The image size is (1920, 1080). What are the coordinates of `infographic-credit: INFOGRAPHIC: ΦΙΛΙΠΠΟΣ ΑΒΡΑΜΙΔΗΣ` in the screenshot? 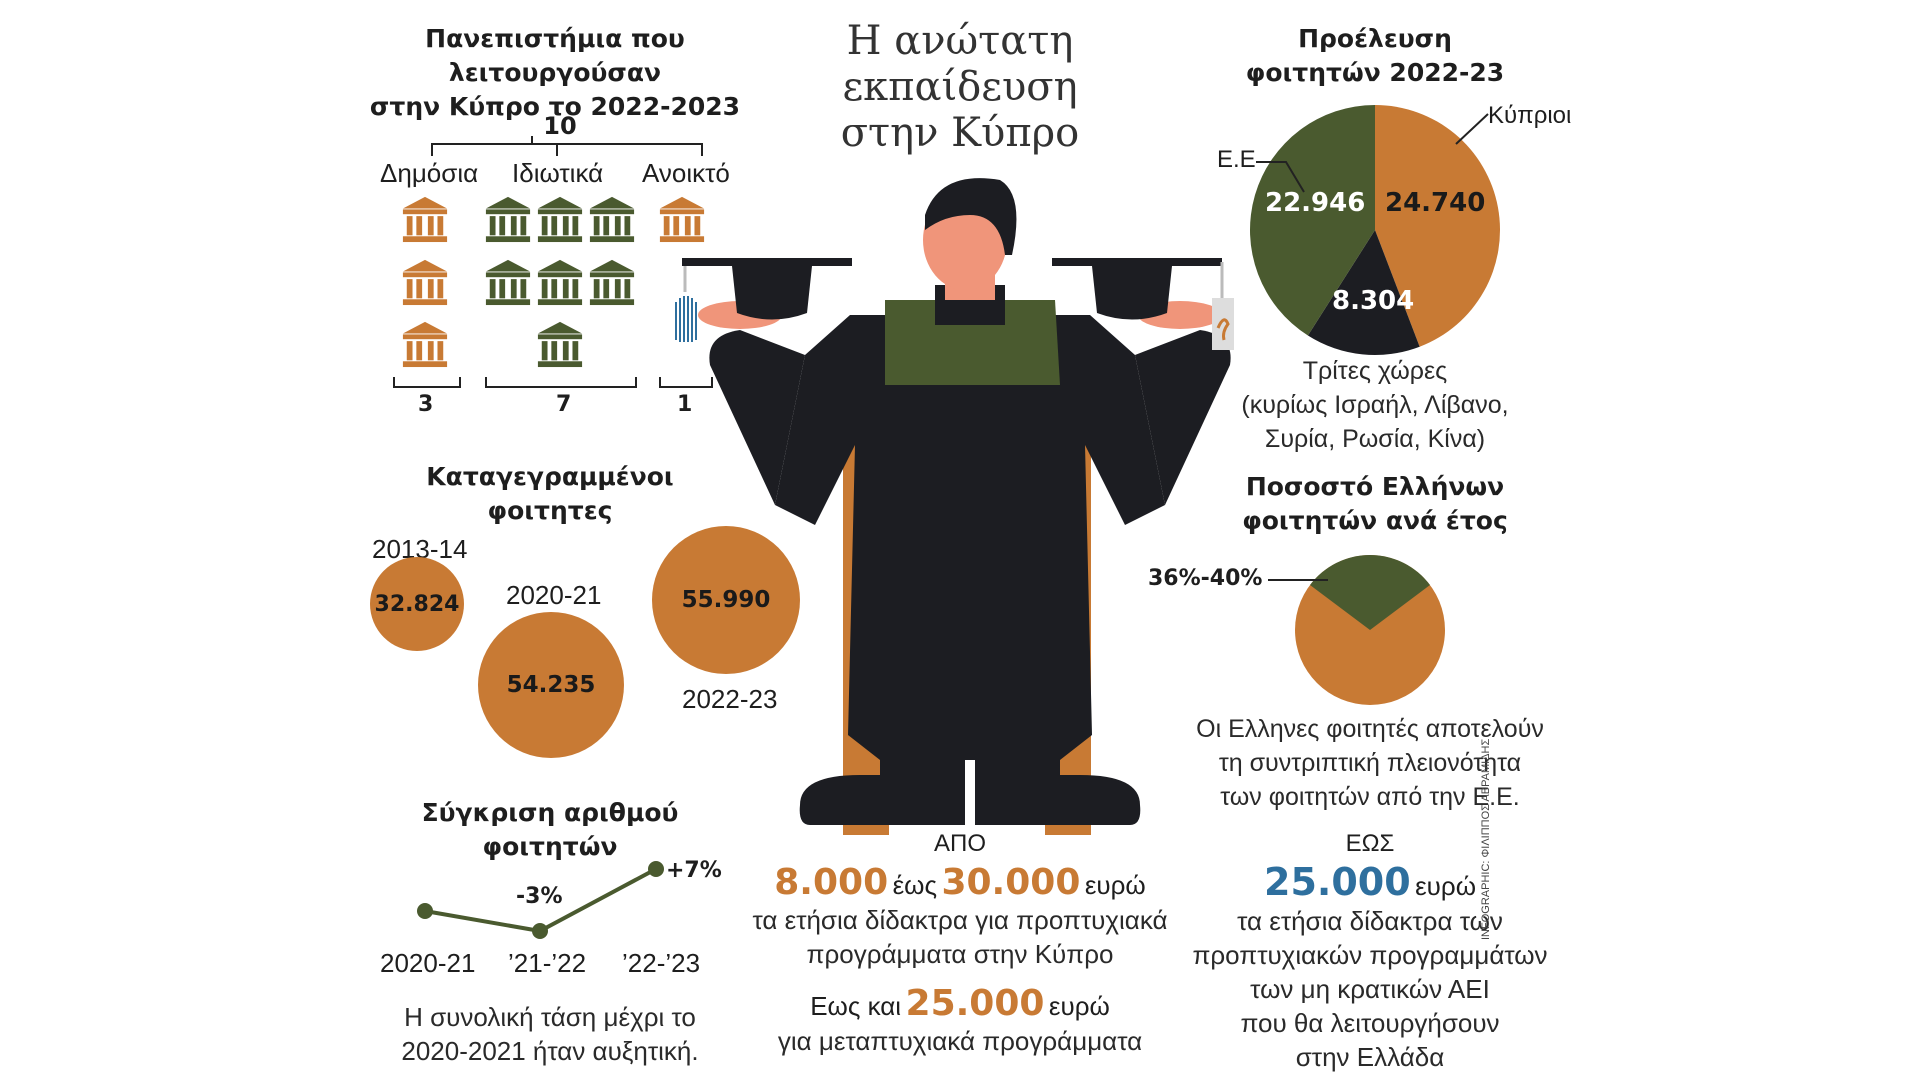 It's located at (1486, 839).